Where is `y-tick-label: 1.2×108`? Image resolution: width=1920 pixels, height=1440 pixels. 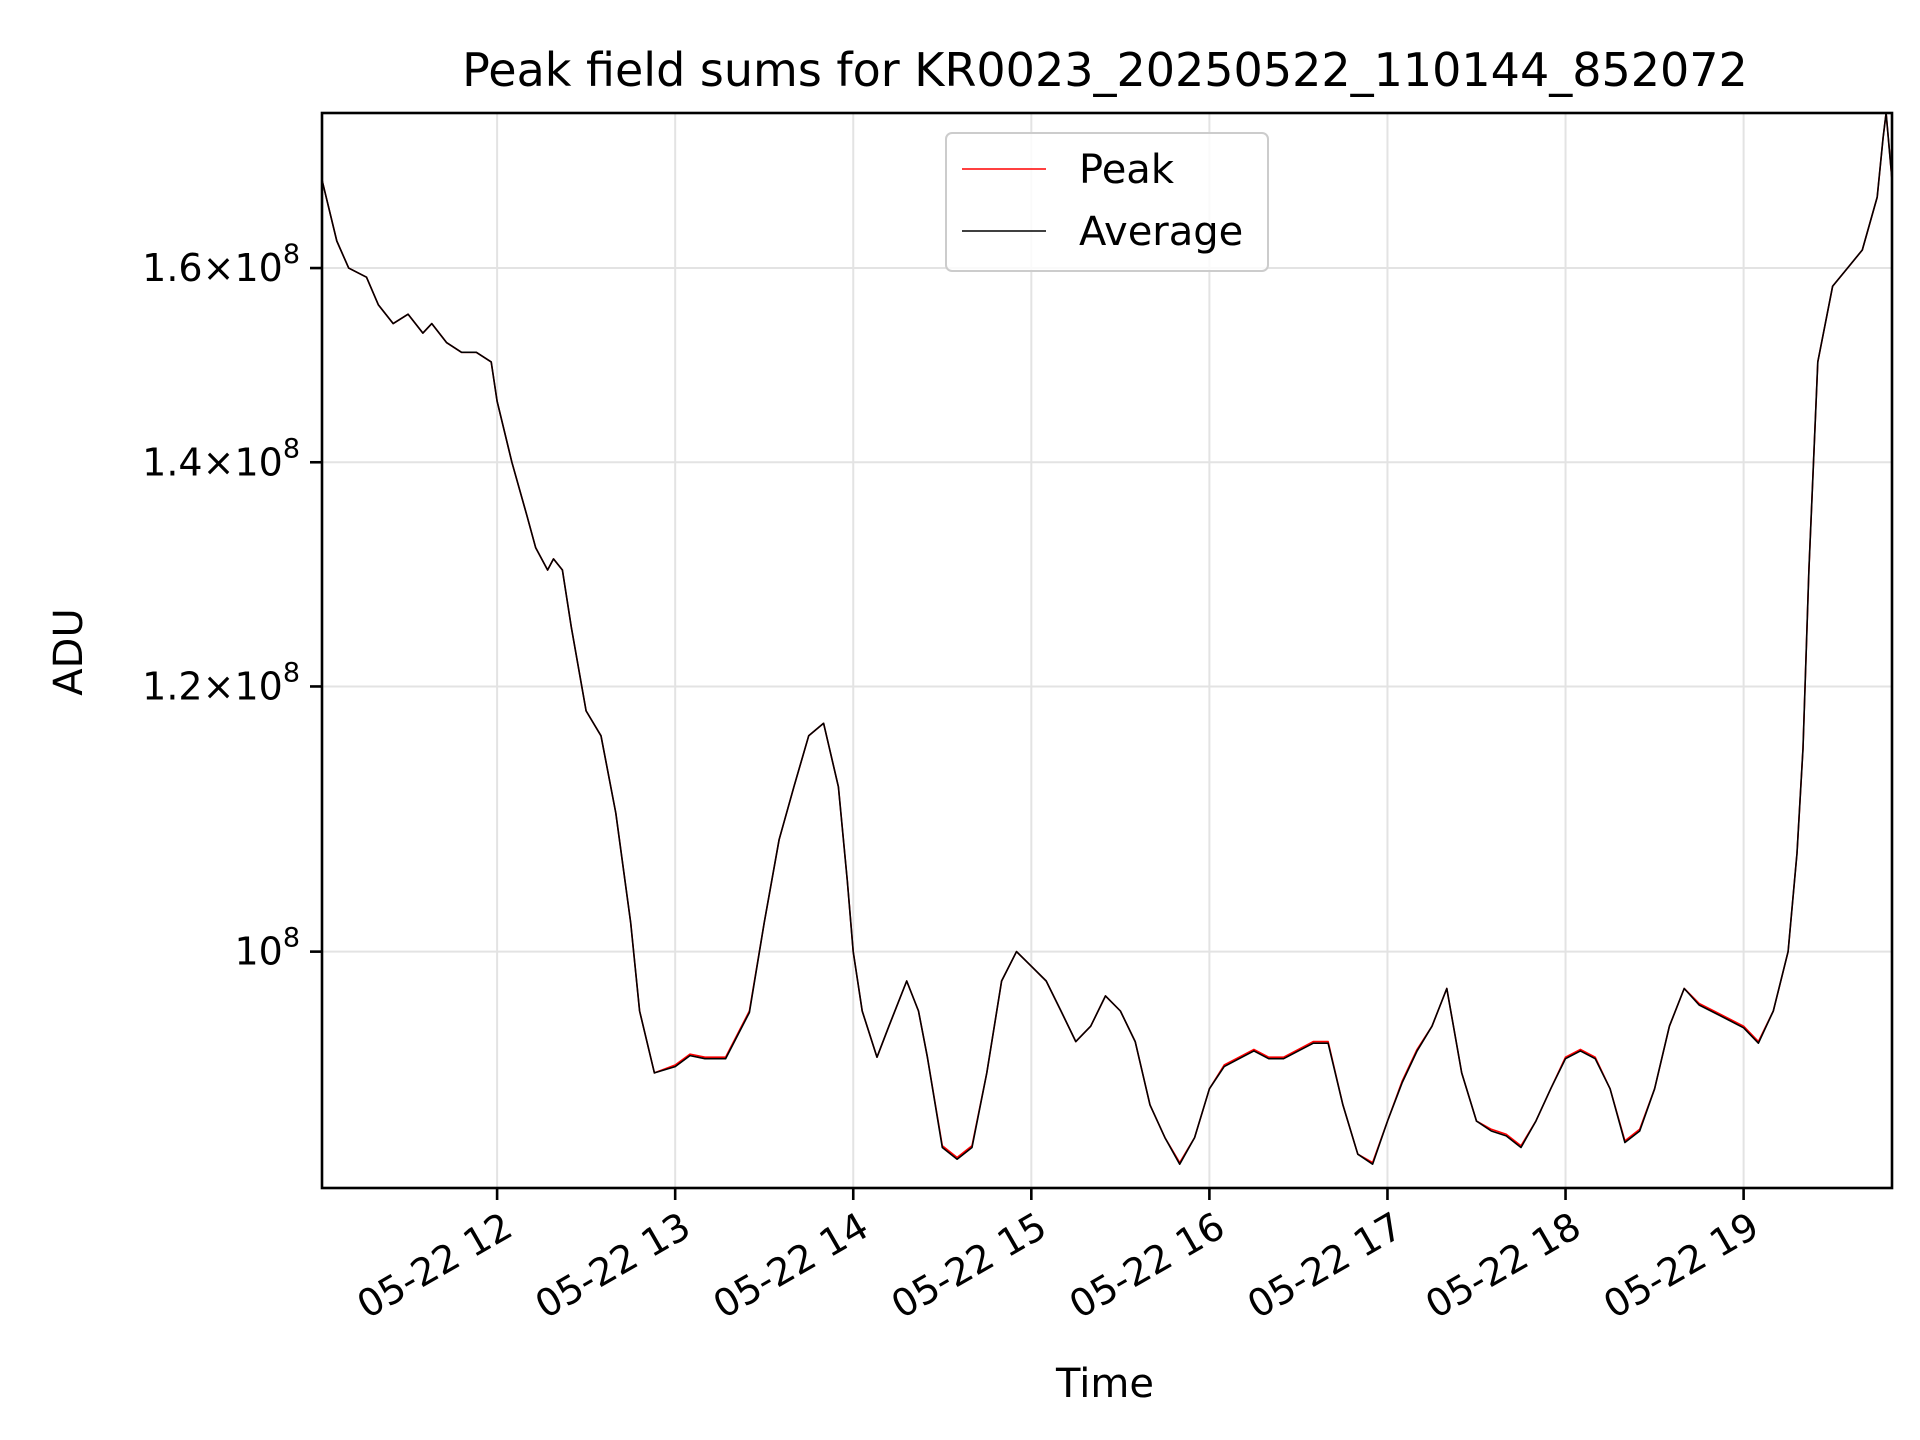 y-tick-label: 1.2×108 is located at coordinates (221, 682).